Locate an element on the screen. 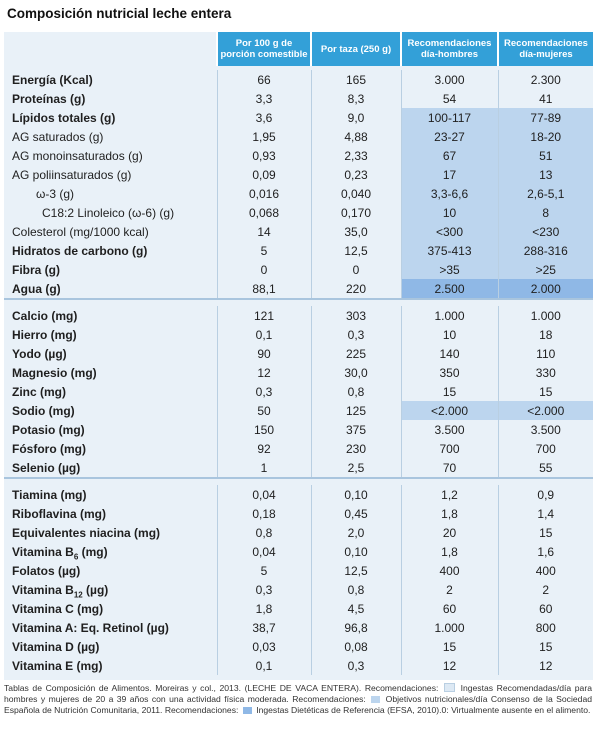 The width and height of the screenshot is (597, 732). value-per-100g: 0,3 is located at coordinates (263, 391).